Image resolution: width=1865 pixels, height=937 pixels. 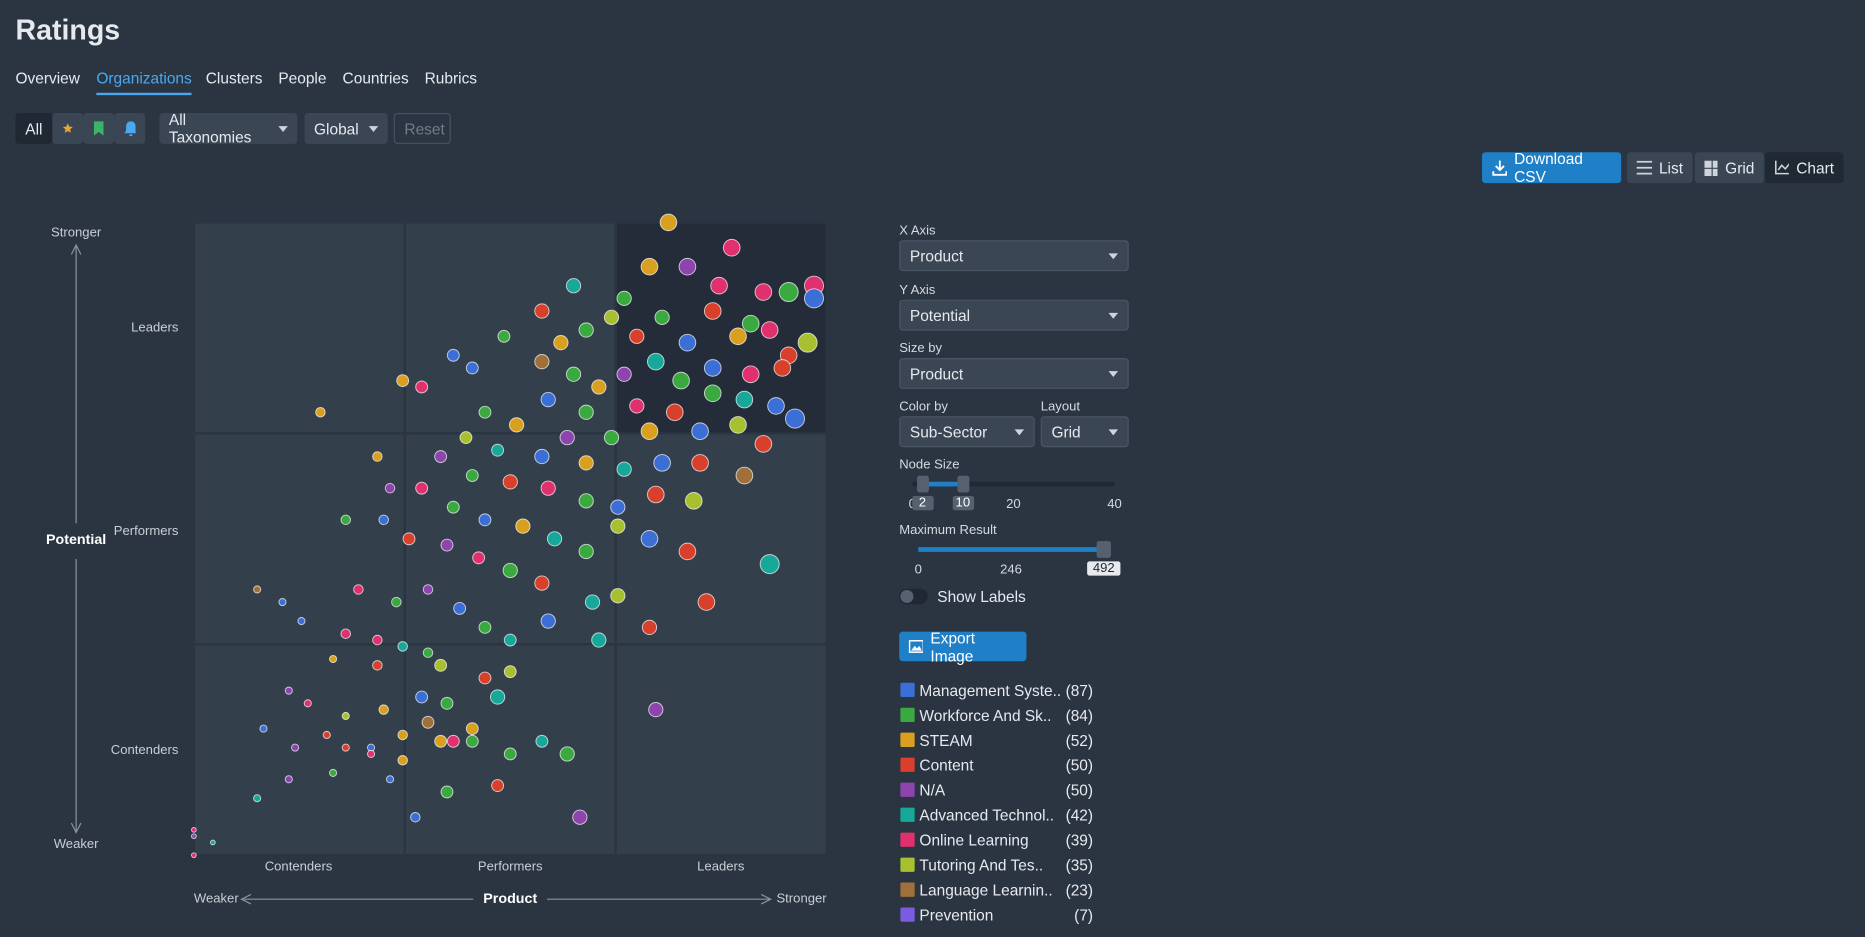 I want to click on filter-star, so click(x=68, y=128).